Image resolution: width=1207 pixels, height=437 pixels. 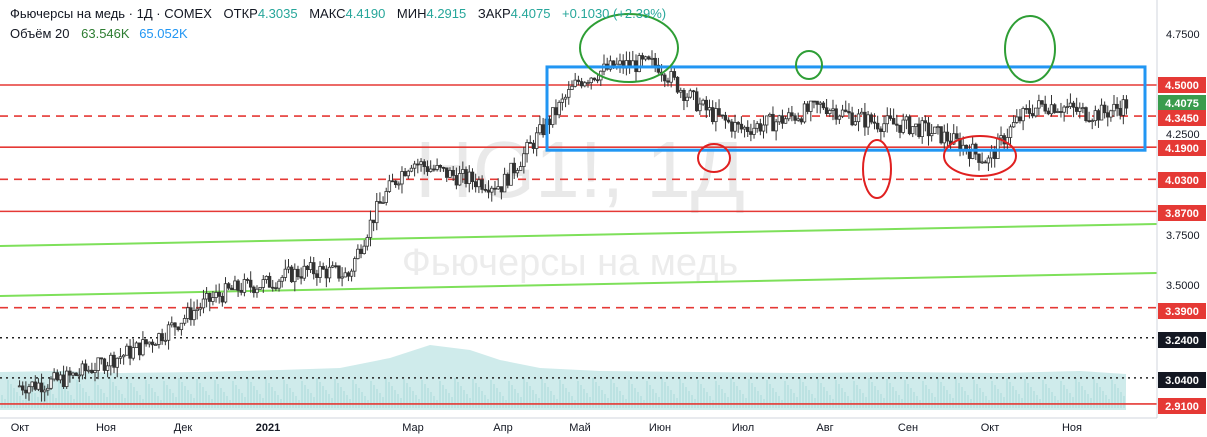 What do you see at coordinates (240, 13) in the screenshot?
I see `open-label: ОТКР` at bounding box center [240, 13].